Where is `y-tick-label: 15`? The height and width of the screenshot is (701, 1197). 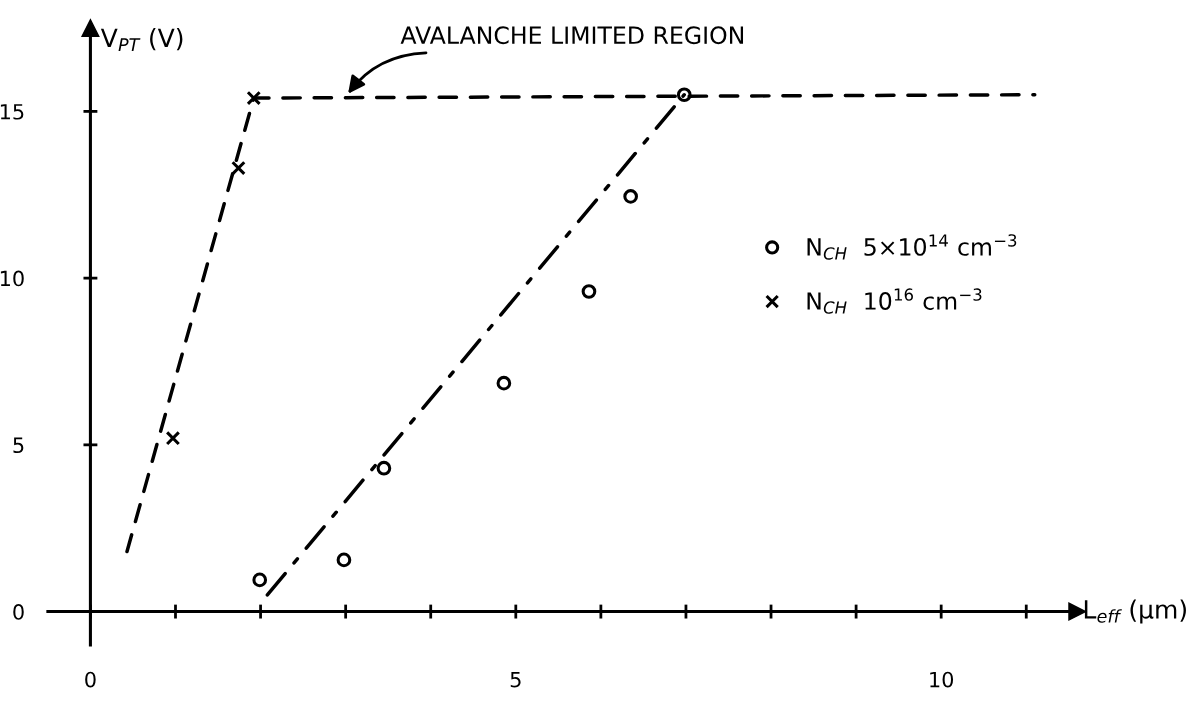
y-tick-label: 15 is located at coordinates (12, 112).